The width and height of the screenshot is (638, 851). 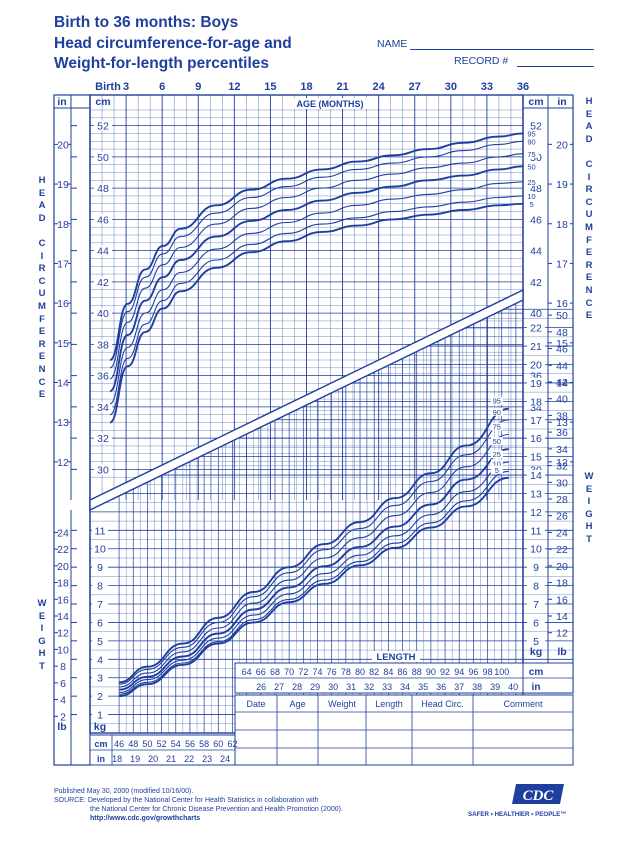 I want to click on weight-lb-tick-left: 10, so click(x=63, y=650).